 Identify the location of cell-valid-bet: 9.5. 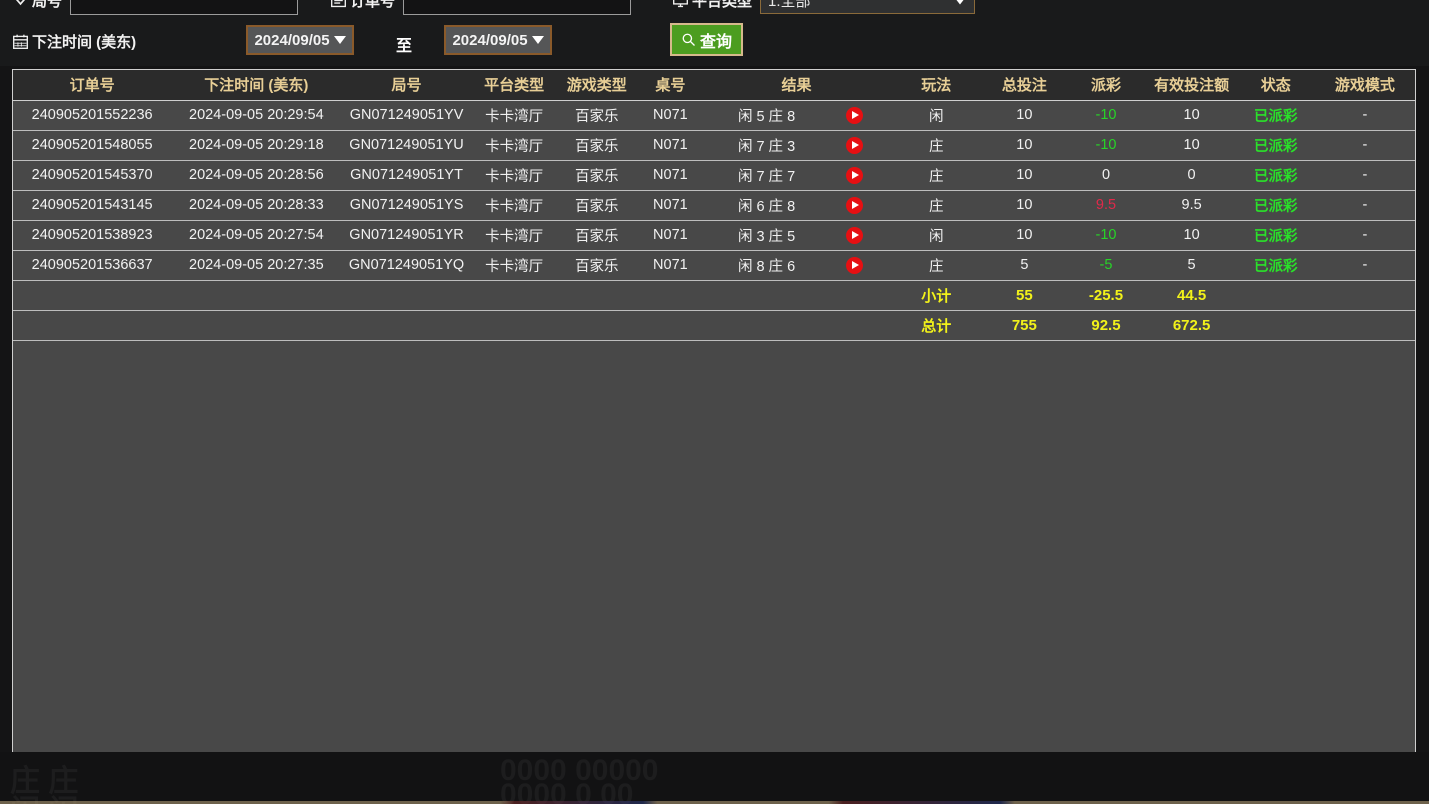
(1191, 205).